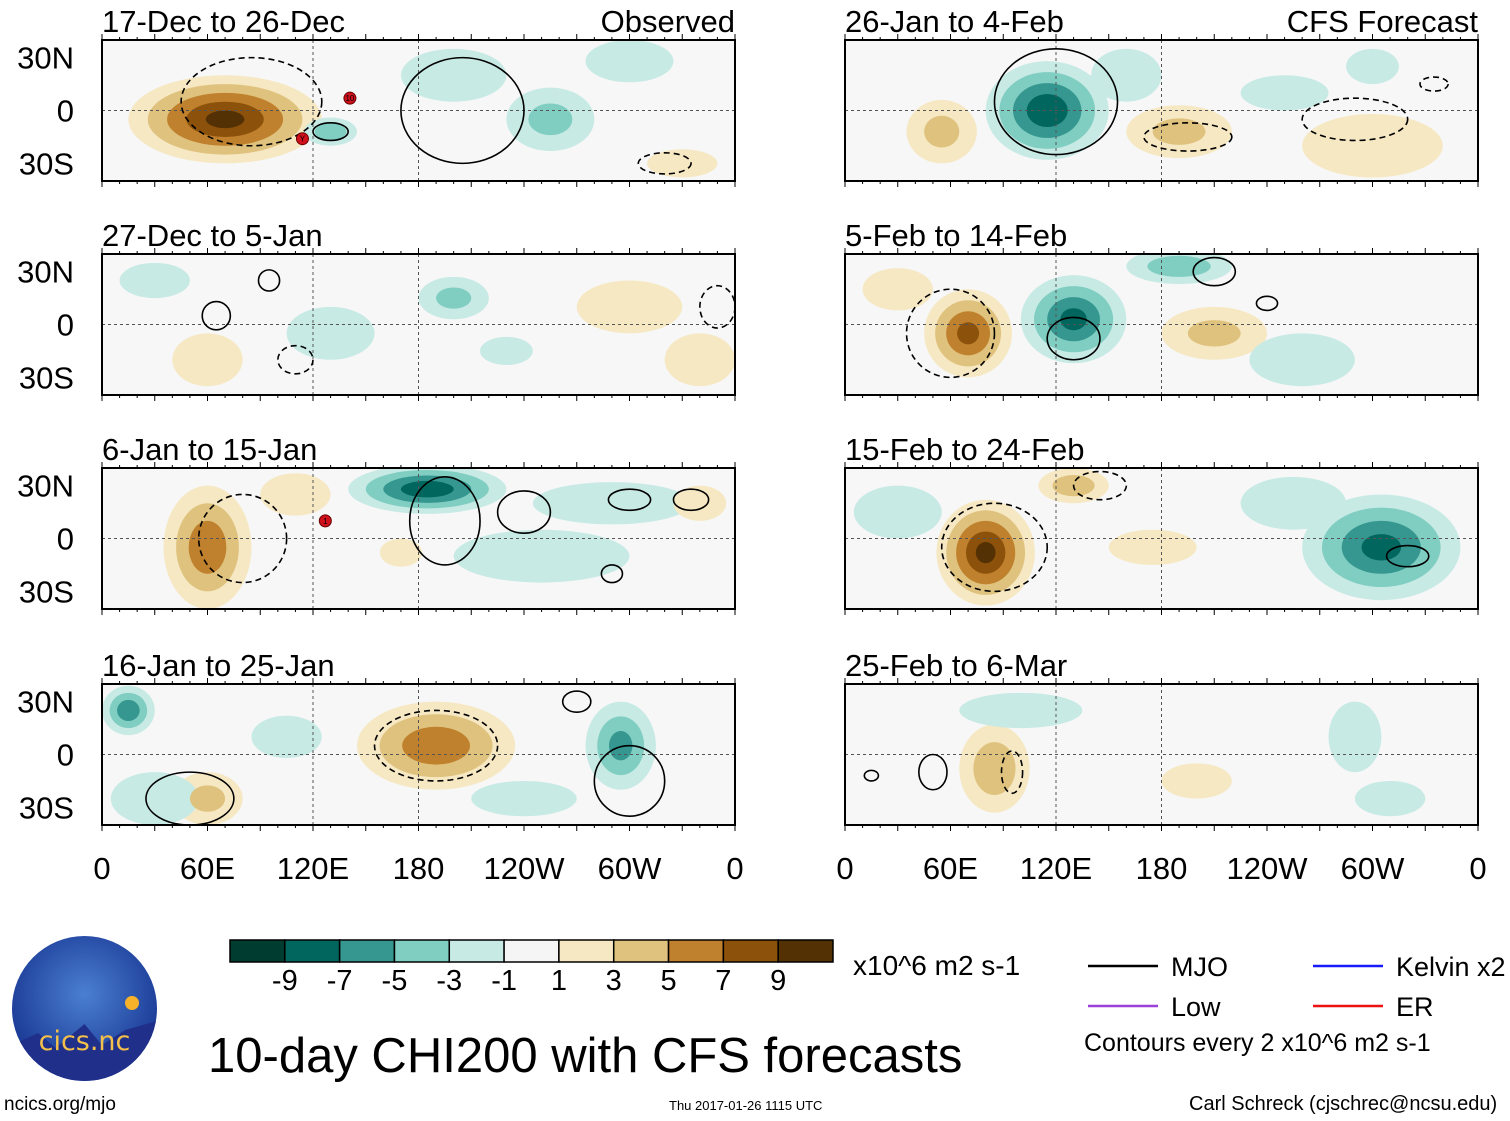 Image resolution: width=1510 pixels, height=1121 pixels. Describe the element at coordinates (778, 981) in the screenshot. I see `colorbar-tick-label: 9` at that location.